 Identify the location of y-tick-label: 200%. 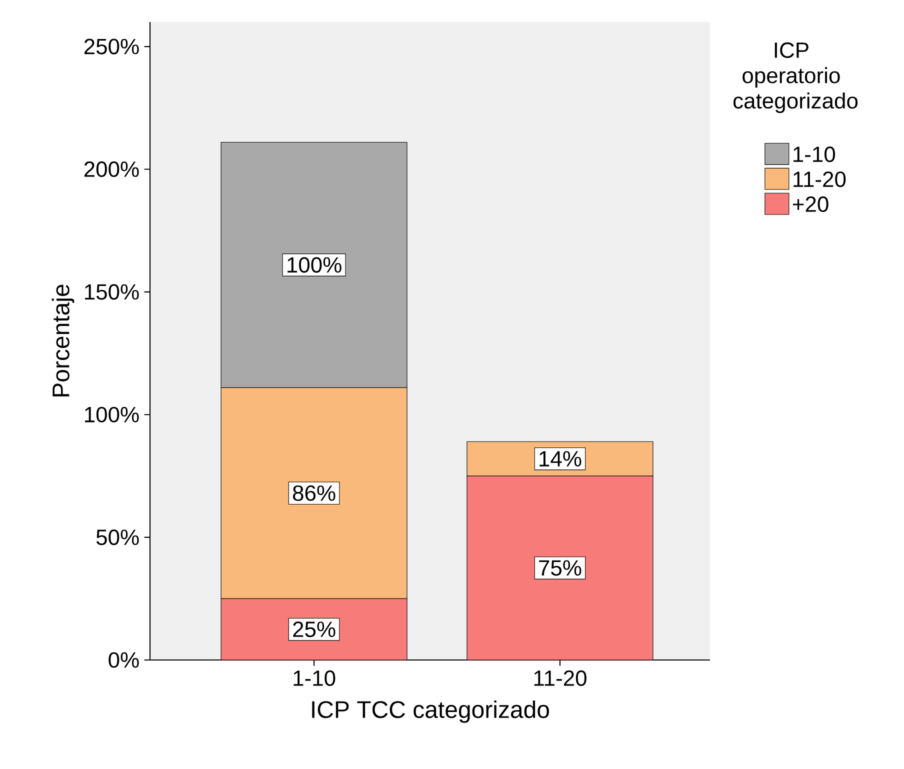
(111, 169).